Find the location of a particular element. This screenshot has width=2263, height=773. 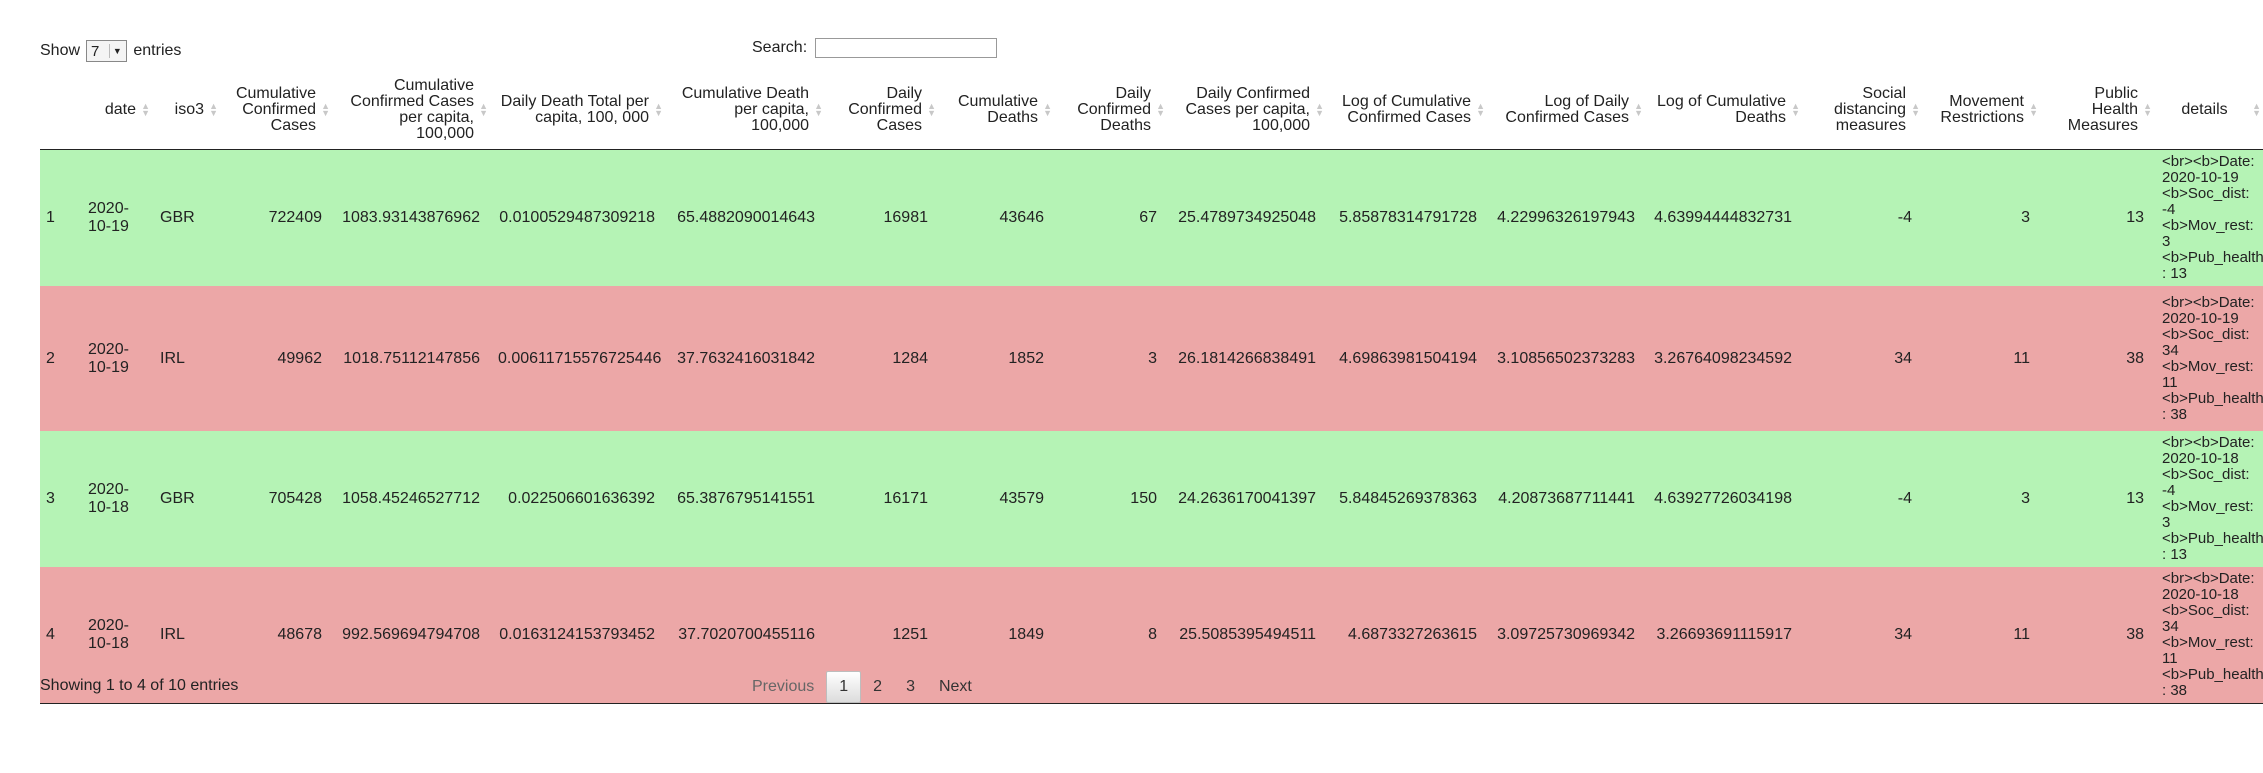

cell-rownum: 4 is located at coordinates (61, 635).